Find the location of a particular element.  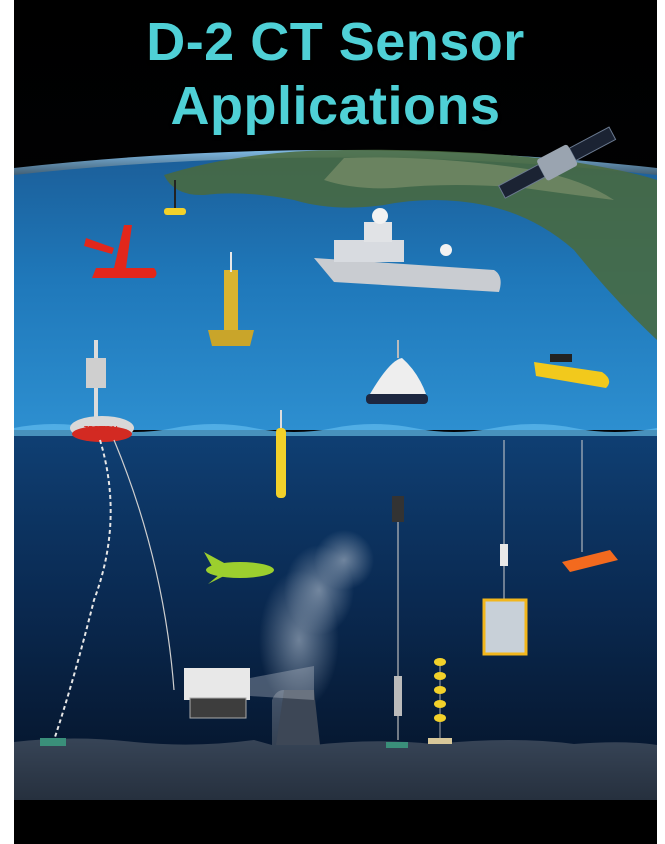

wave-glider-icon is located at coordinates (175, 197).